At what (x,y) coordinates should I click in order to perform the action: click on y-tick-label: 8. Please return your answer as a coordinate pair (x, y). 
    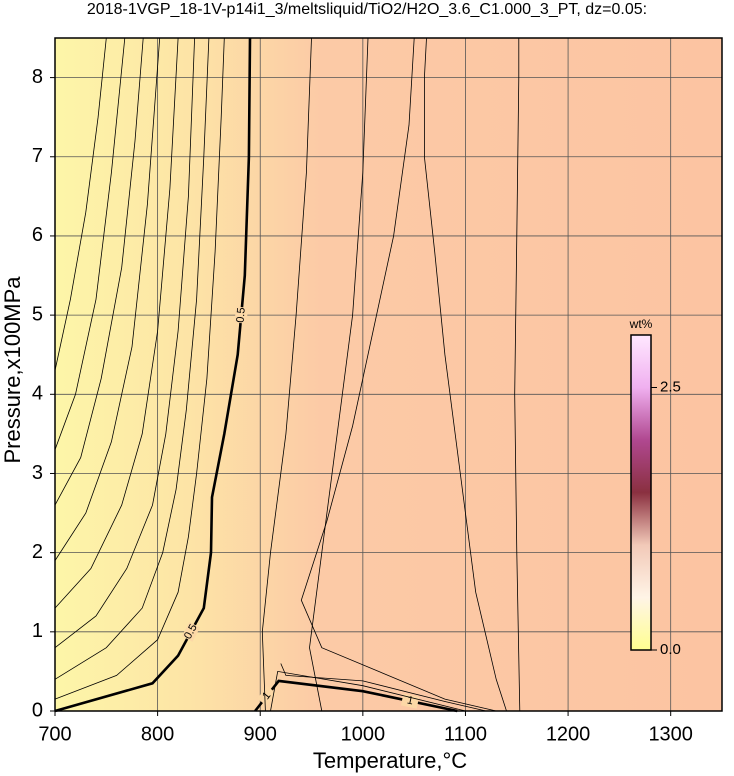
    Looking at the image, I should click on (37, 77).